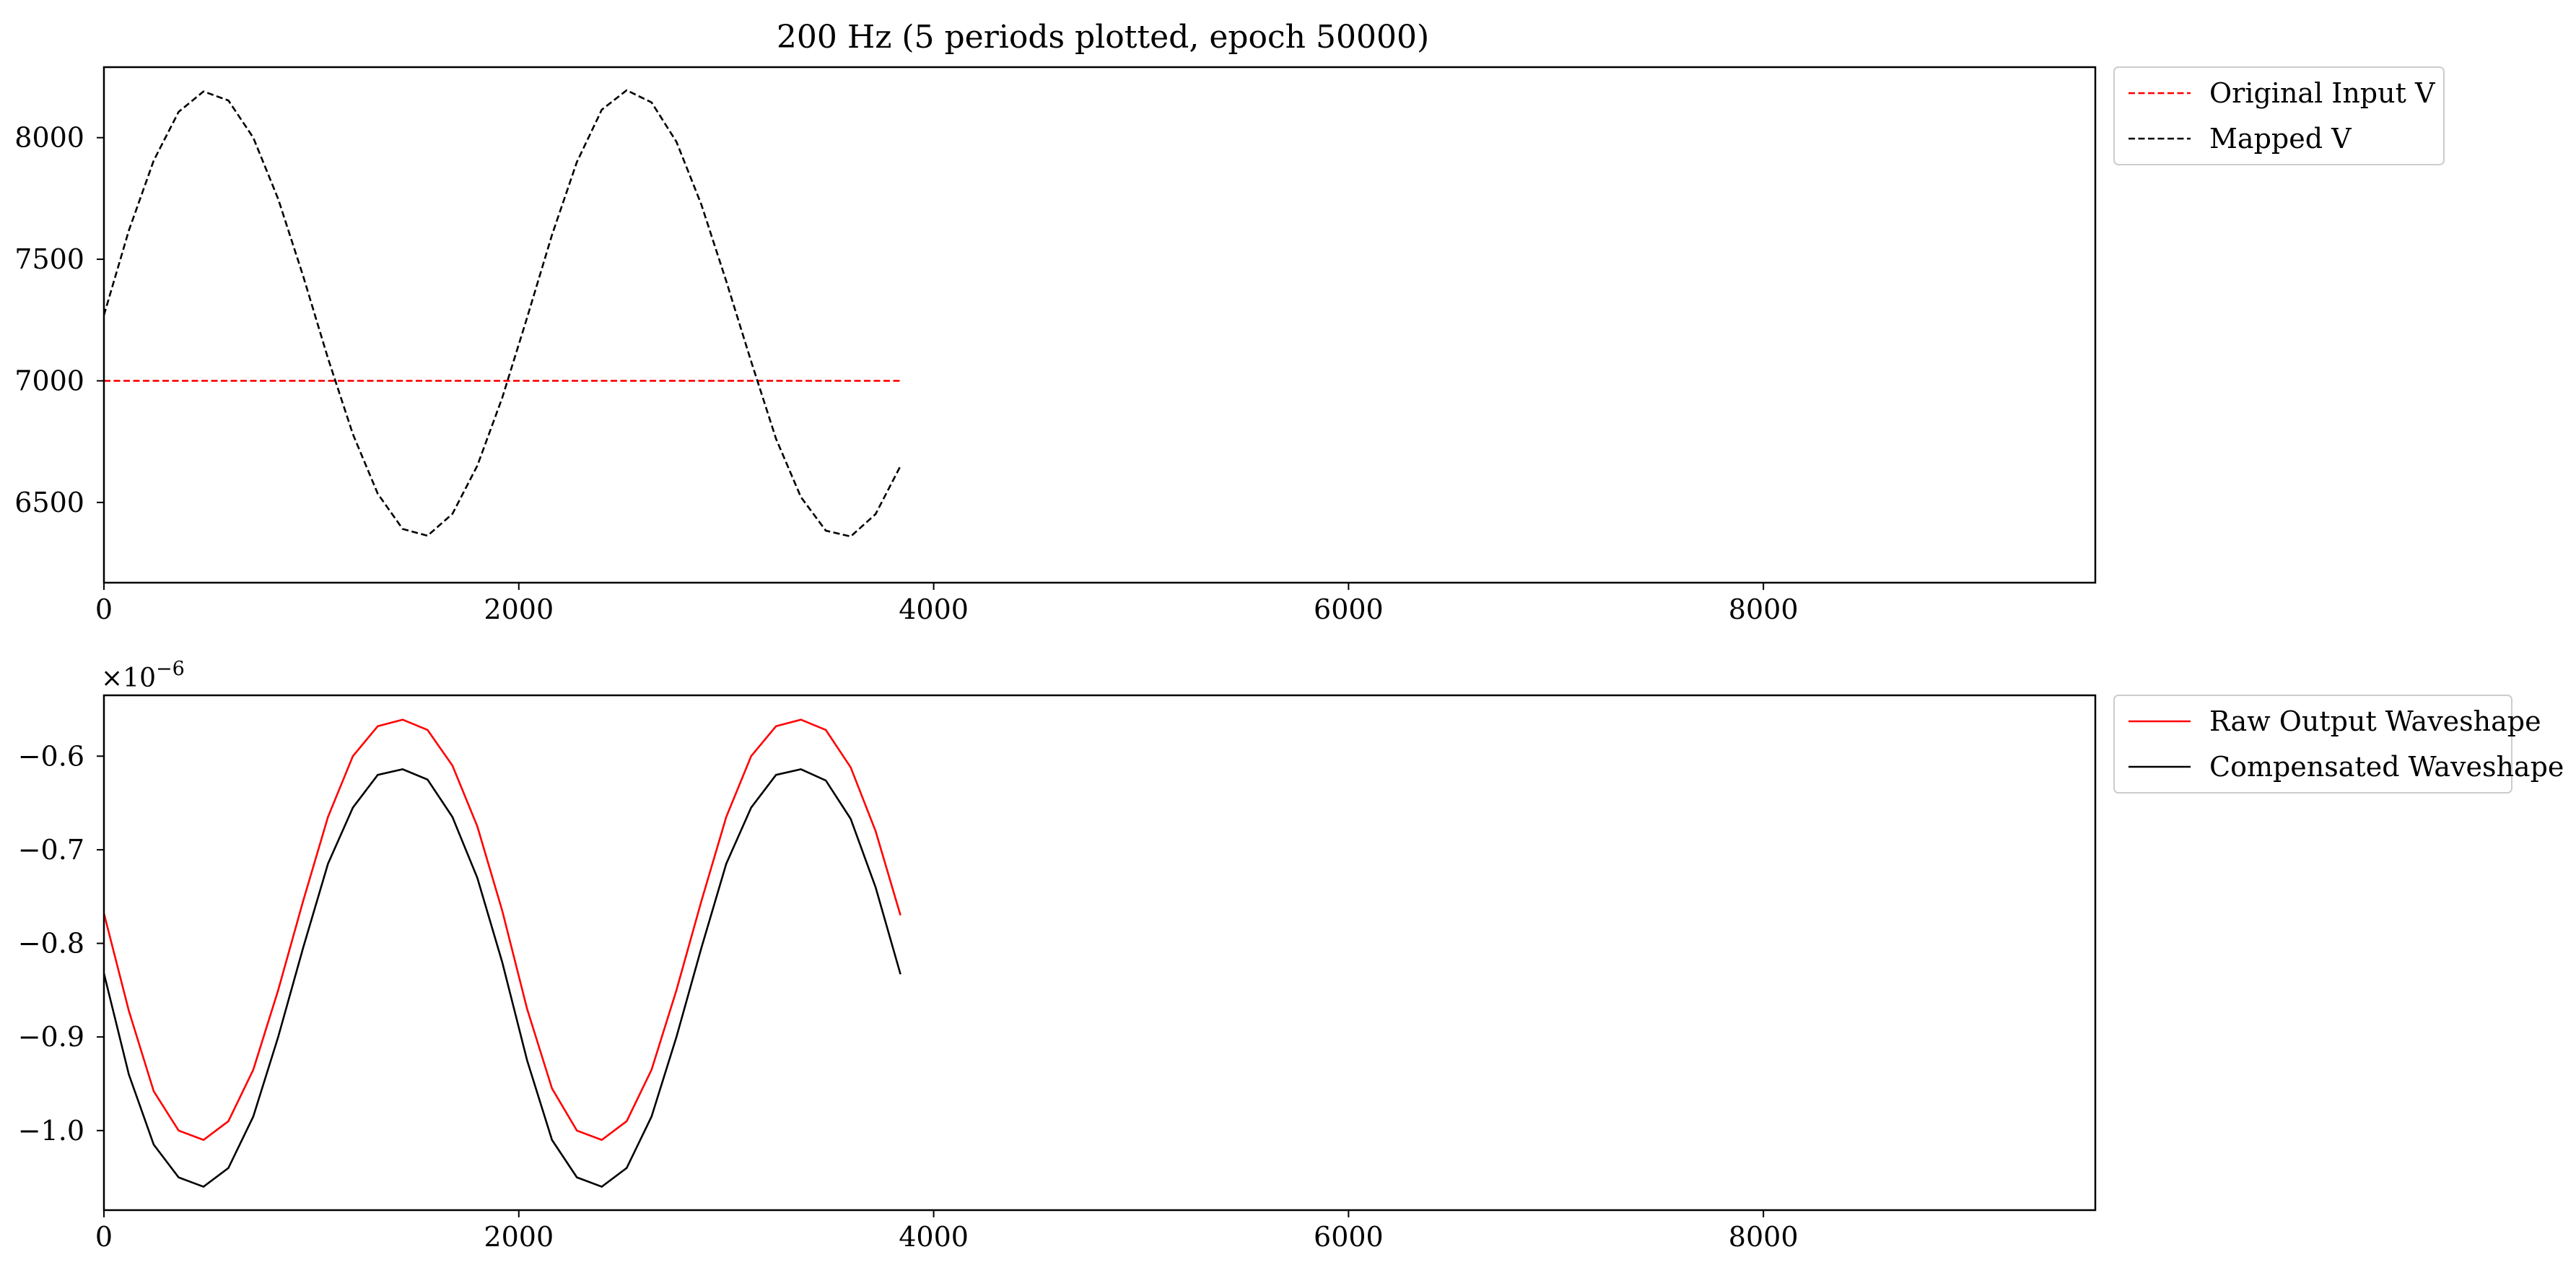  I want to click on top-legend: Original Input V Mapped V, so click(2279, 116).